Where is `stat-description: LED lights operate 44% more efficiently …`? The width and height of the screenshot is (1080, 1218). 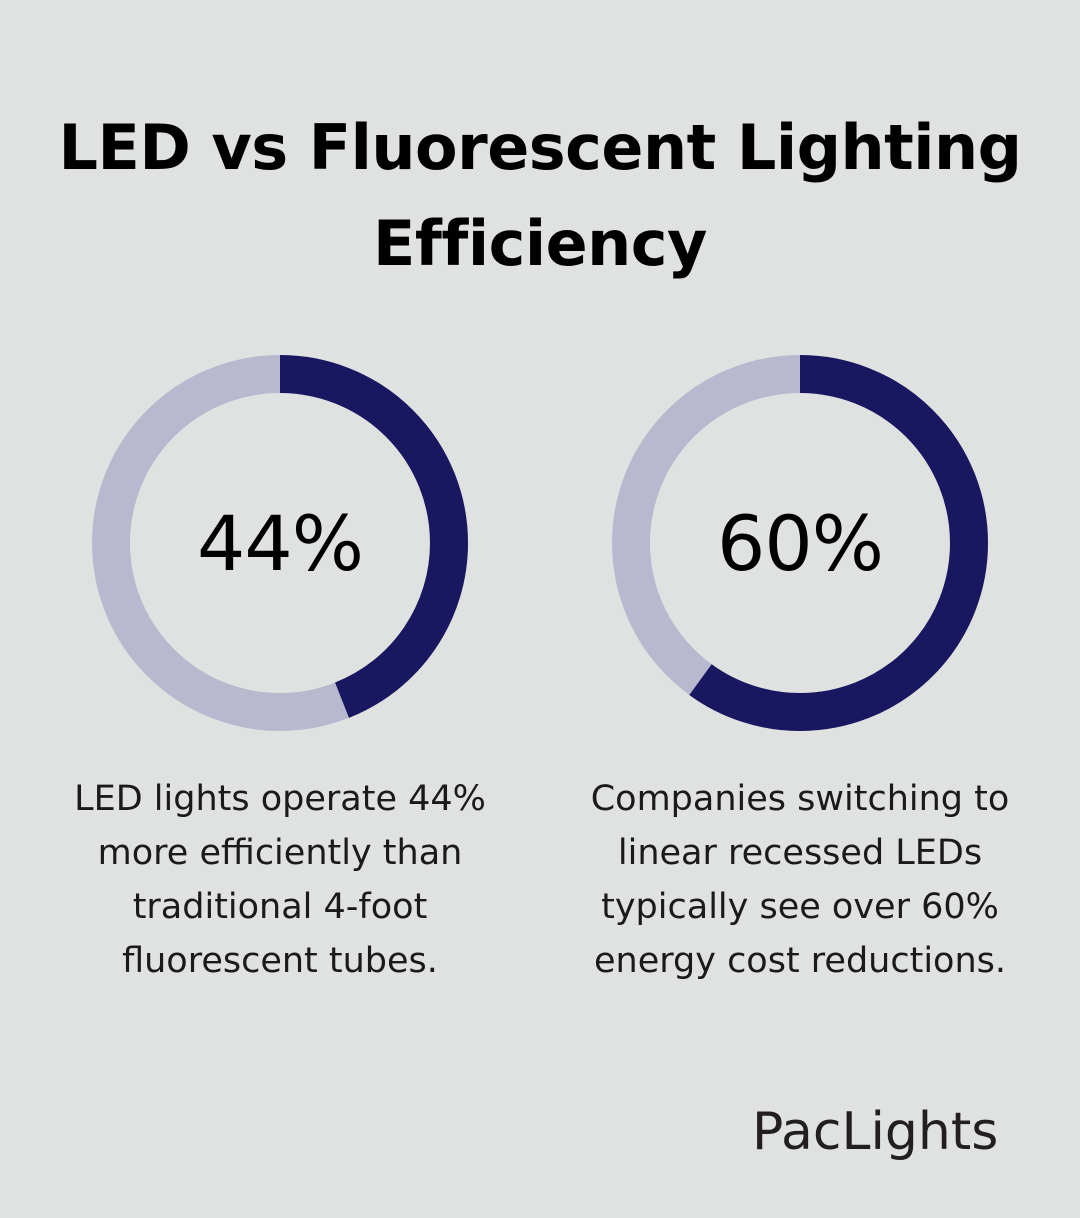
stat-description: LED lights operate 44% more efficiently … is located at coordinates (280, 880).